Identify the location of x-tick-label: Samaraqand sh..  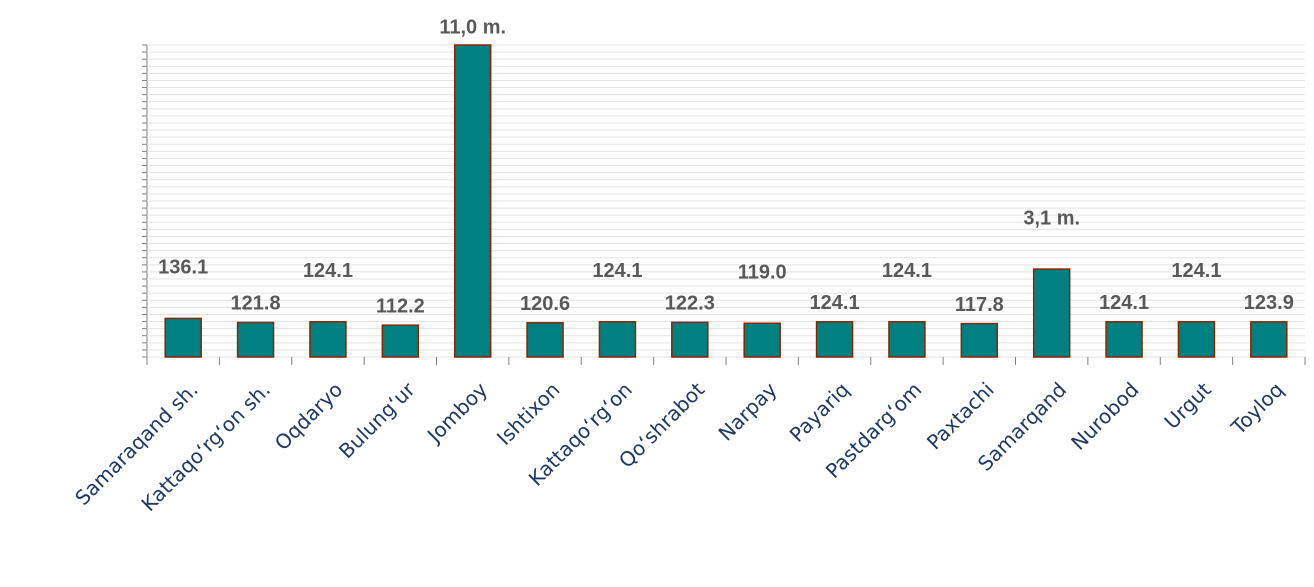
(136, 443).